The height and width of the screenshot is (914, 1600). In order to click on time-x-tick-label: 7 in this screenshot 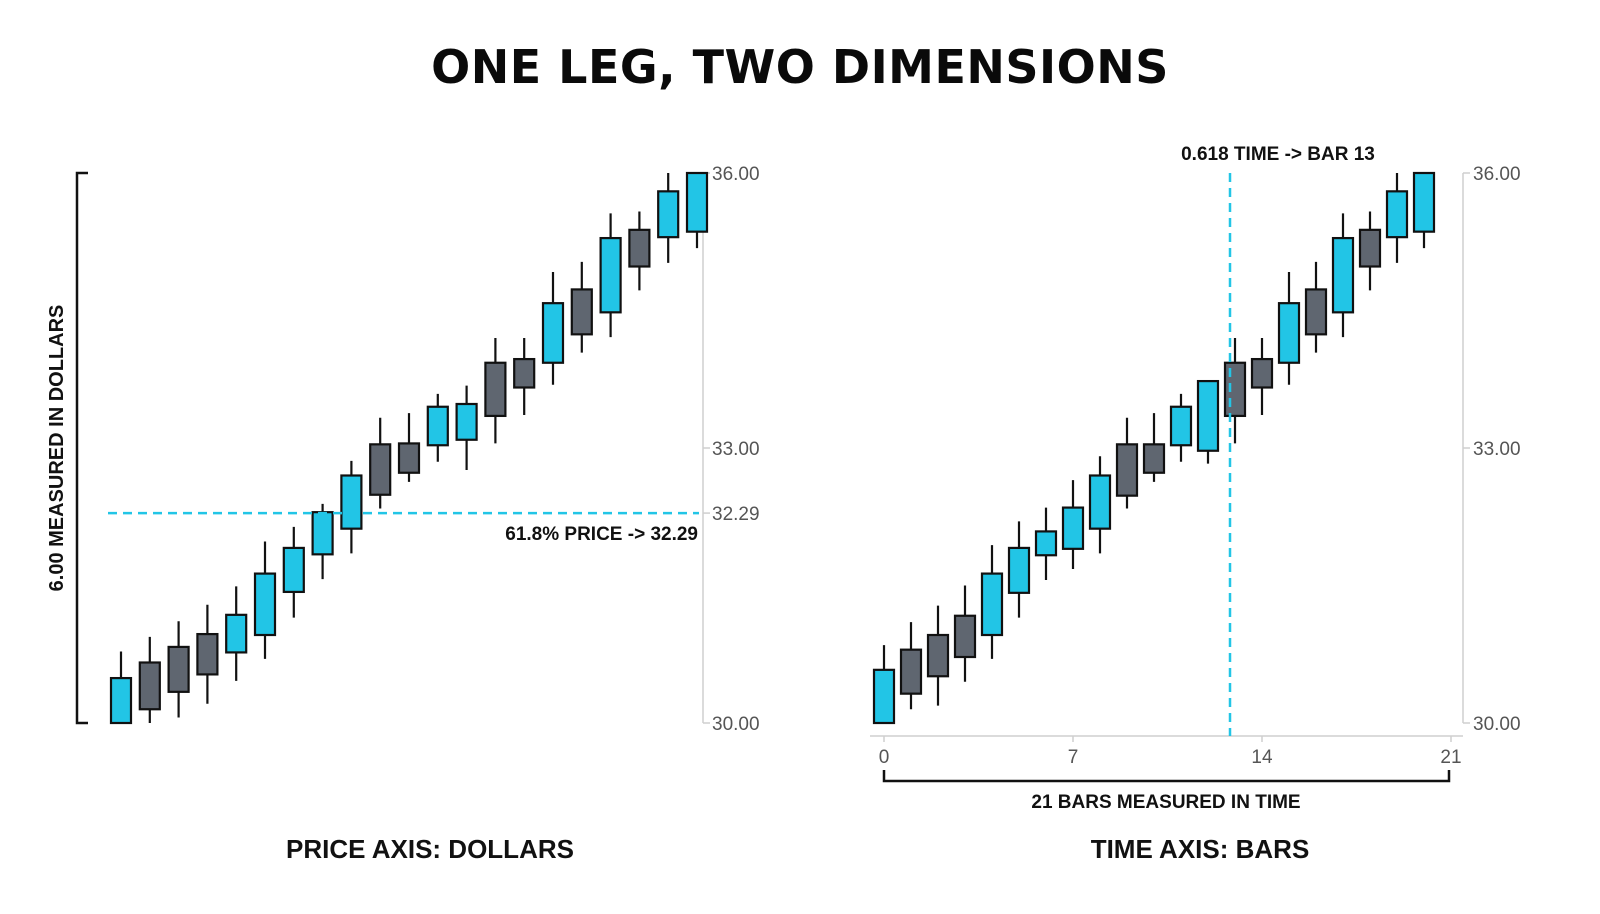, I will do `click(1073, 757)`.